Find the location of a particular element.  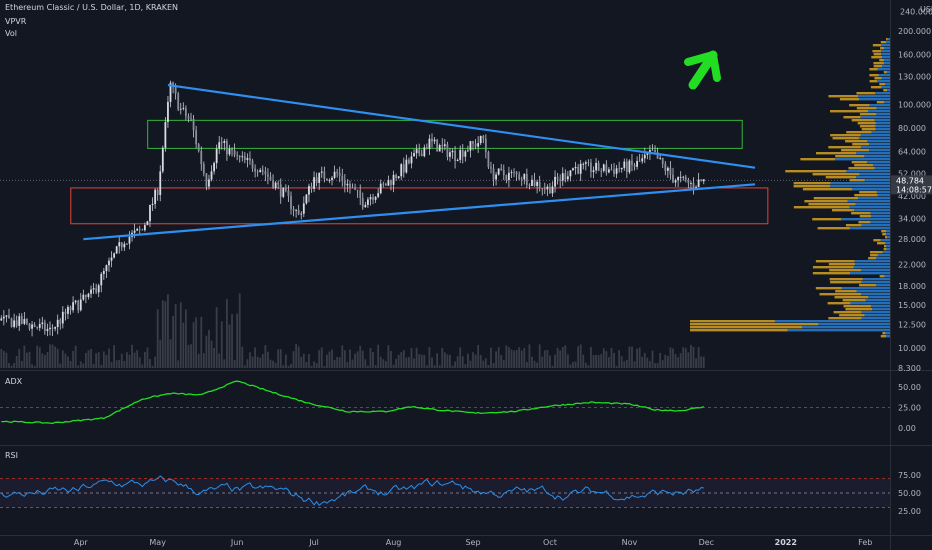

adx-indicator-label: ADX is located at coordinates (14, 381).